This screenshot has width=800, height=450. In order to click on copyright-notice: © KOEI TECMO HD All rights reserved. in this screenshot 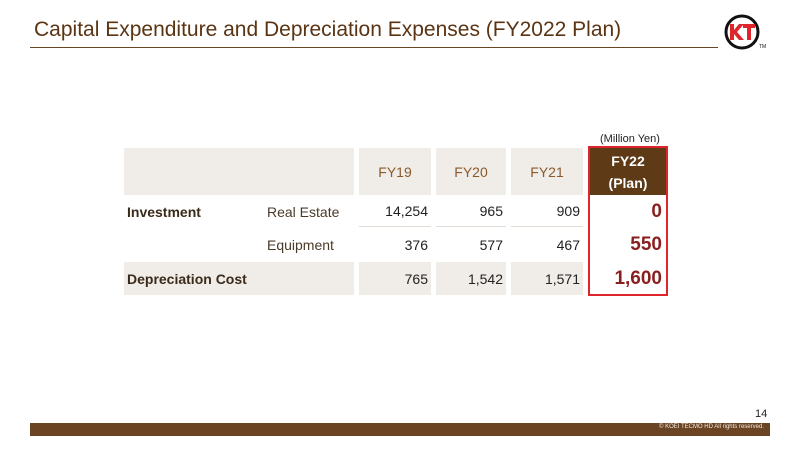, I will do `click(711, 427)`.